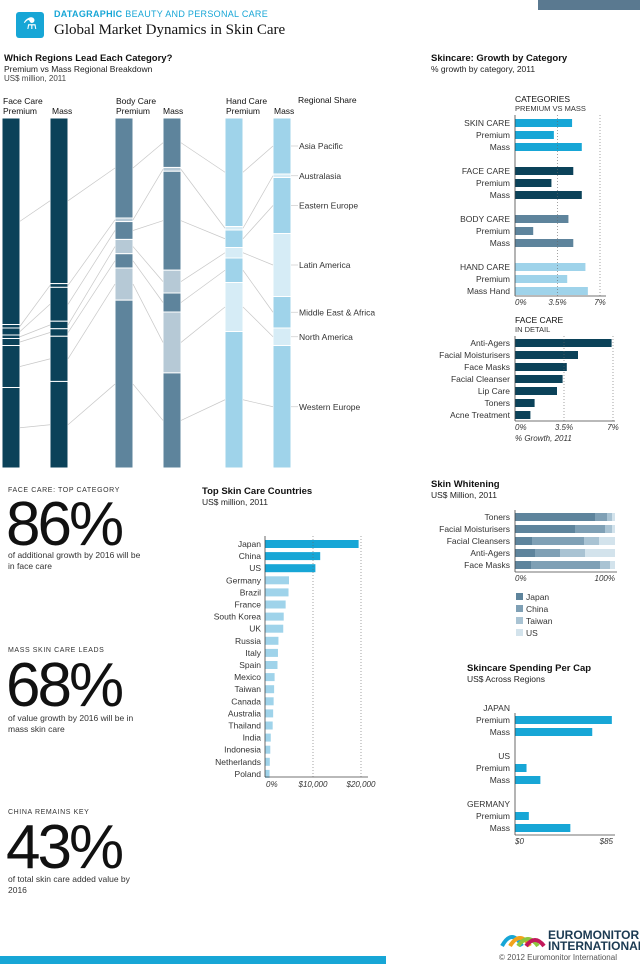 This screenshot has width=640, height=964. I want to click on page-title: Global Market Dynamics in Skin Care, so click(170, 30).